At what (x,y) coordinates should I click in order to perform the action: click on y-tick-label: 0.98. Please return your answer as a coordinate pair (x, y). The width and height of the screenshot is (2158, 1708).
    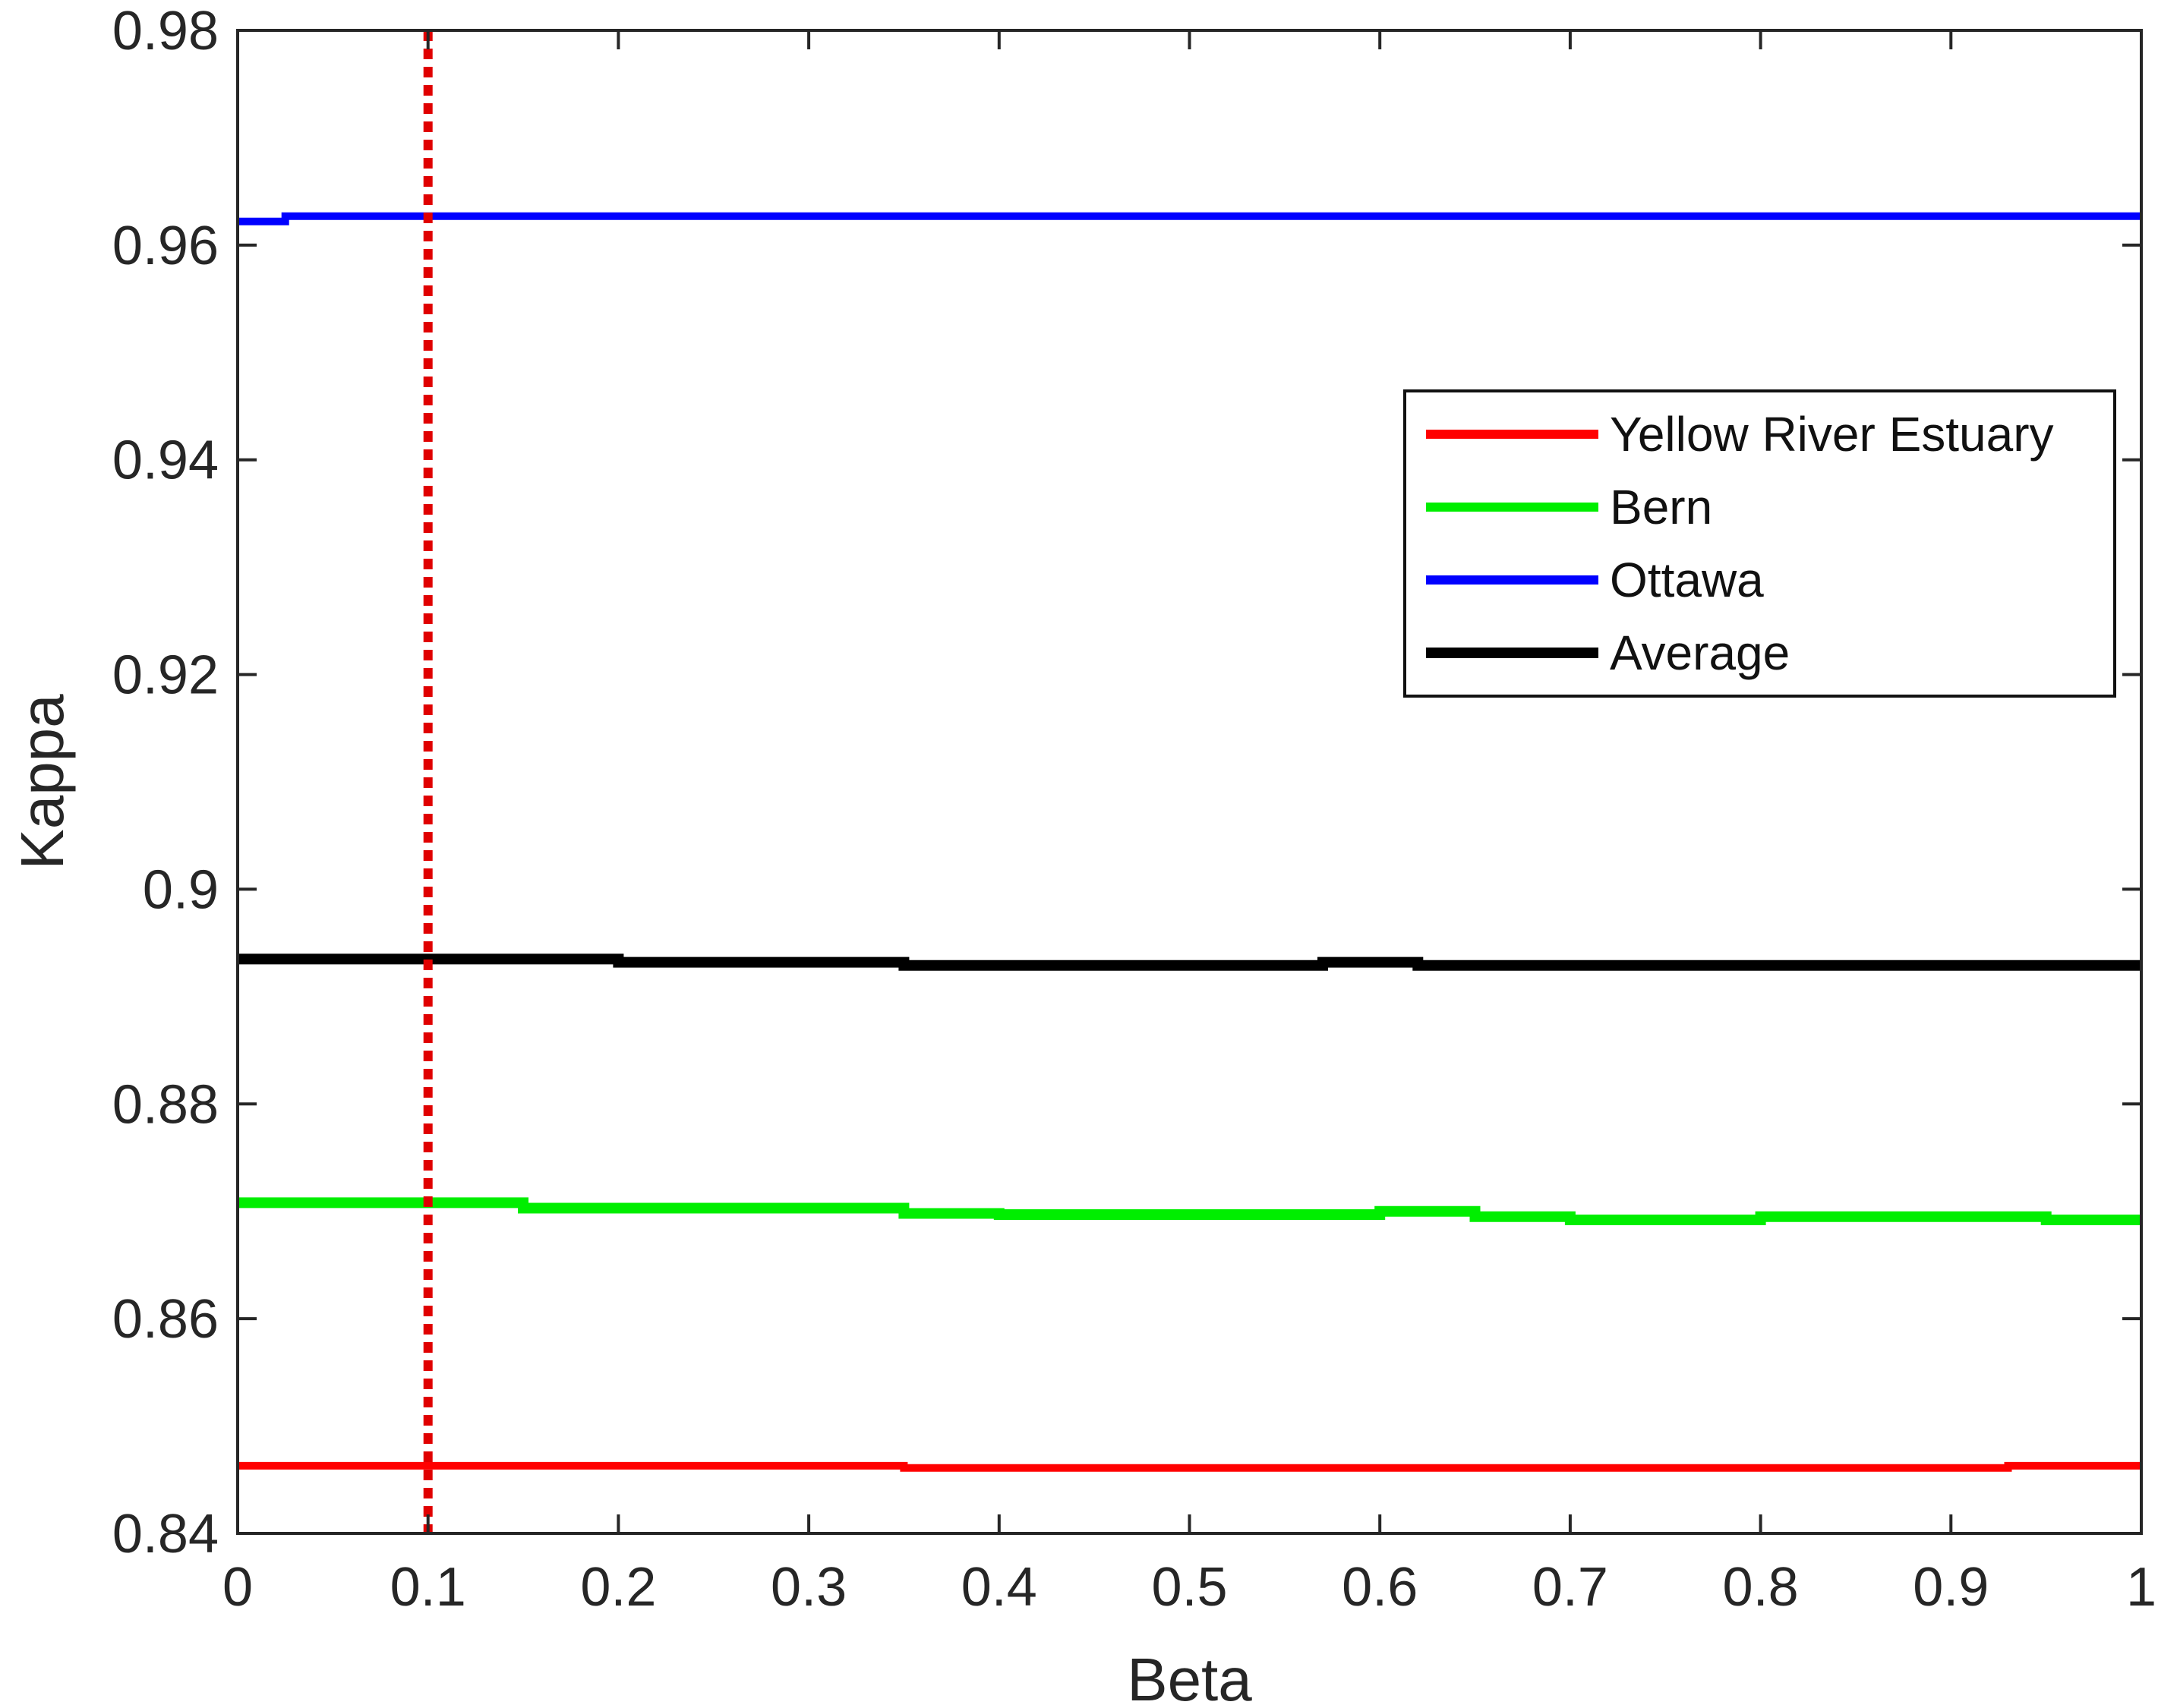
    Looking at the image, I should click on (165, 31).